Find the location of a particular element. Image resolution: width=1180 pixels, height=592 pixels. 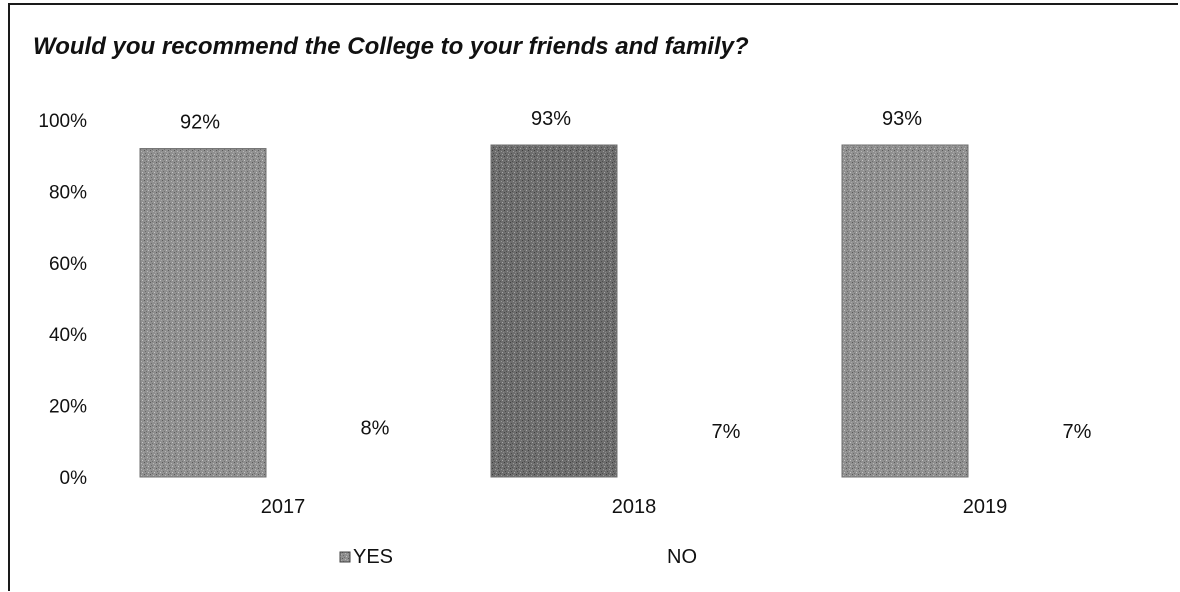

legend-swatch-no is located at coordinates (657, 557).